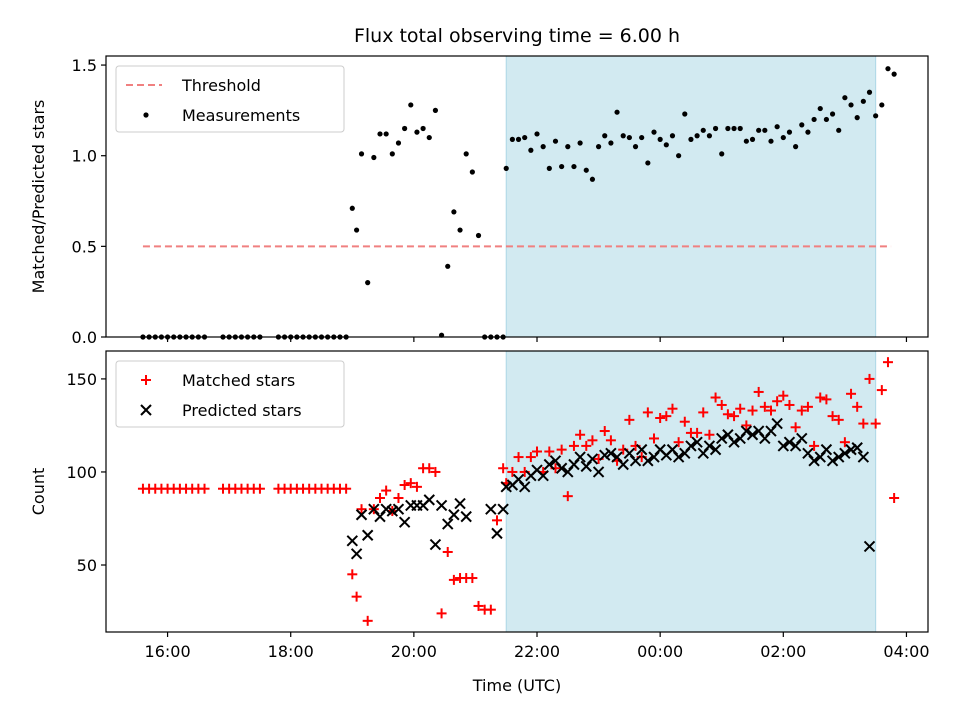 The width and height of the screenshot is (960, 720). Describe the element at coordinates (611, 488) in the screenshot. I see `series-predicted-stars` at that location.